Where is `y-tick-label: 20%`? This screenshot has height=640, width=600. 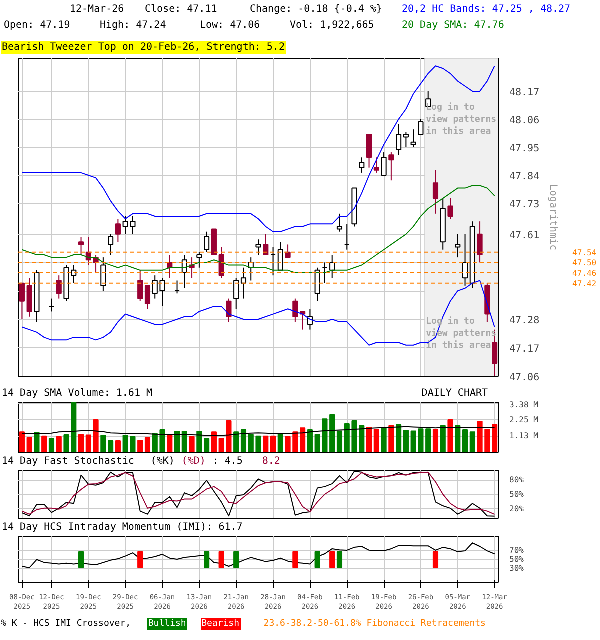
y-tick-label: 20% is located at coordinates (517, 509).